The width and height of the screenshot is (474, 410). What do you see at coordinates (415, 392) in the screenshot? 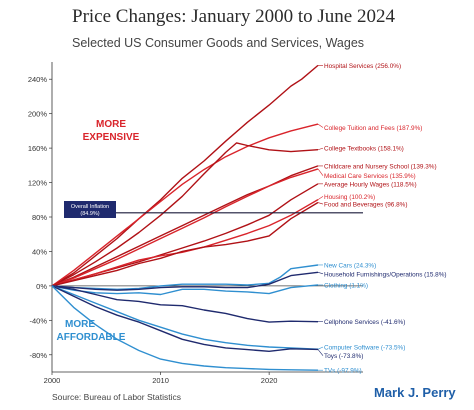
I see `author-credit: Mark J. Perry` at bounding box center [415, 392].